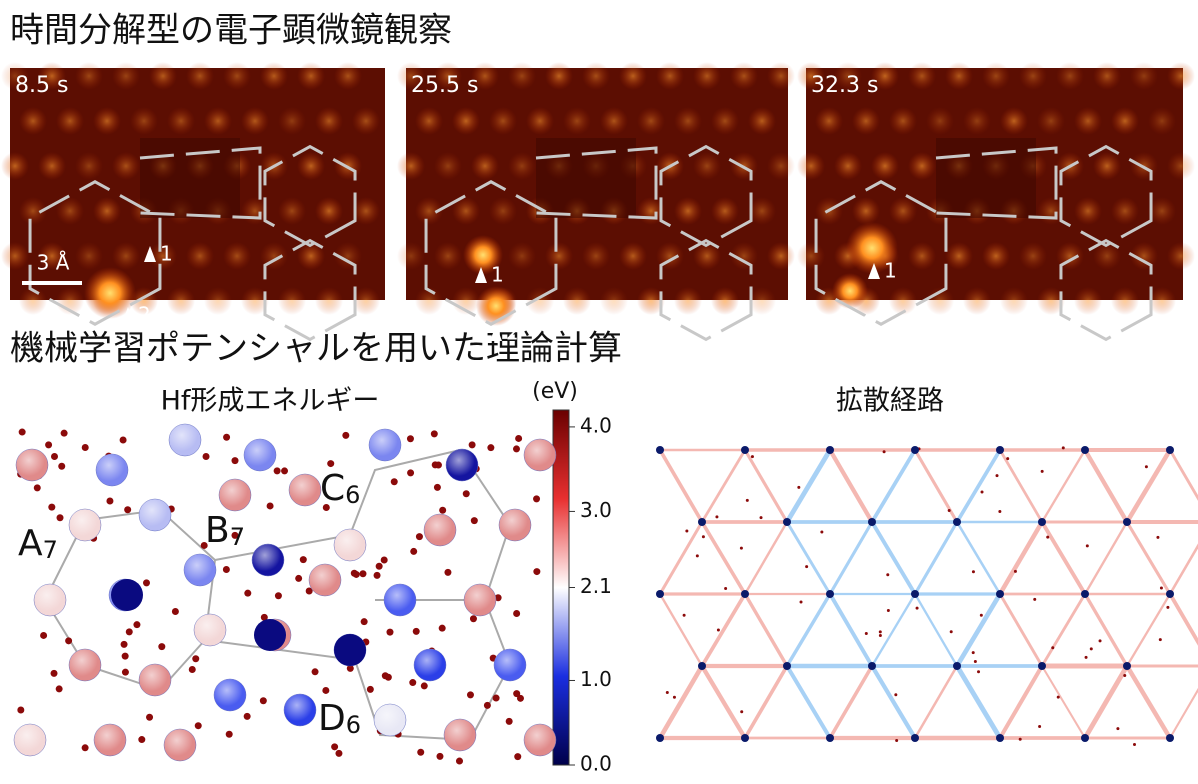 This screenshot has width=1198, height=784. What do you see at coordinates (270, 635) in the screenshot?
I see `host-atom` at bounding box center [270, 635].